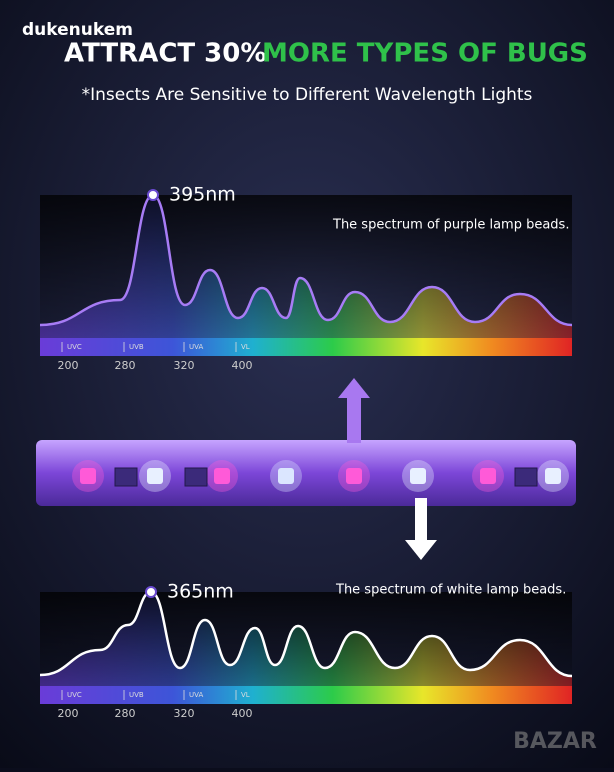 This screenshot has width=614, height=772. What do you see at coordinates (425, 54) in the screenshot?
I see `title-green: MORE TYPES OF BUGS` at bounding box center [425, 54].